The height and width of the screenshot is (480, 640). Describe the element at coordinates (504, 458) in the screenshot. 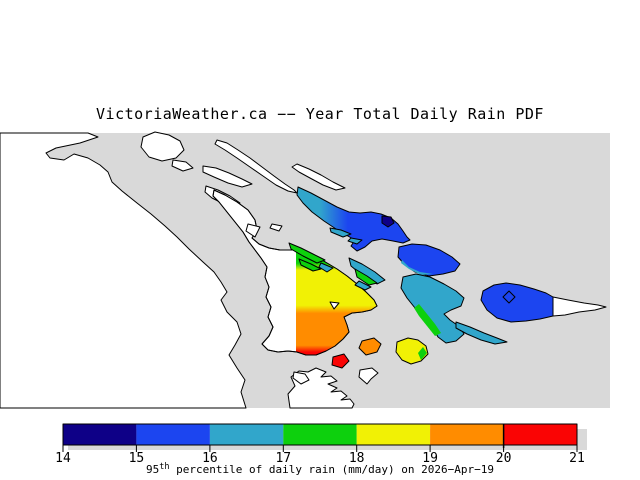

I see `tick-label-6: 20` at that location.